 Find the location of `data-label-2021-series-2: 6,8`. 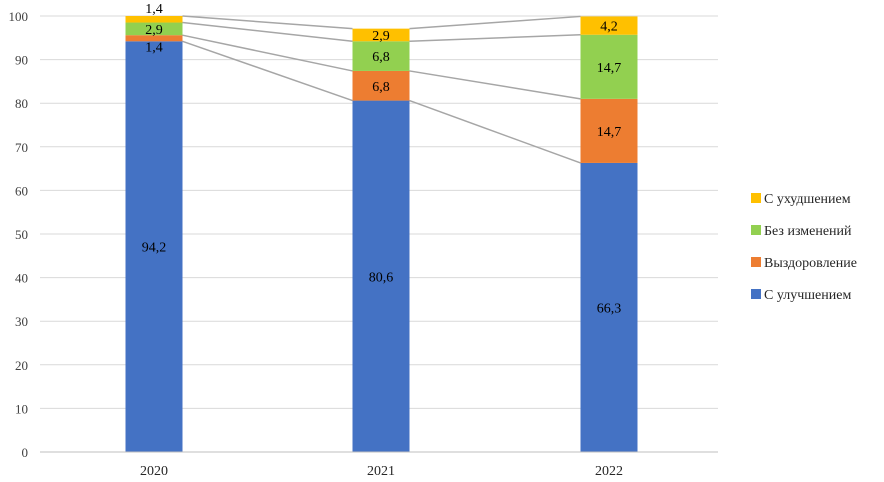

data-label-2021-series-2: 6,8 is located at coordinates (381, 57).